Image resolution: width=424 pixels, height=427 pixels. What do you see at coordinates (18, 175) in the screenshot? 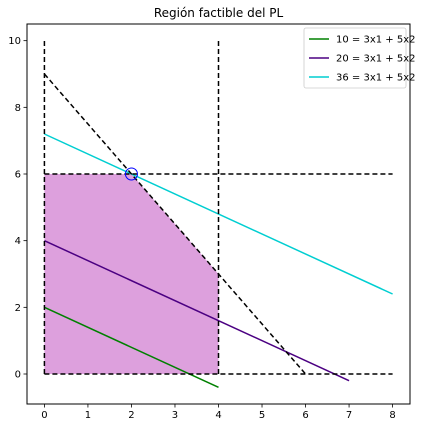
I see `y-tick-label: 6` at bounding box center [18, 175].